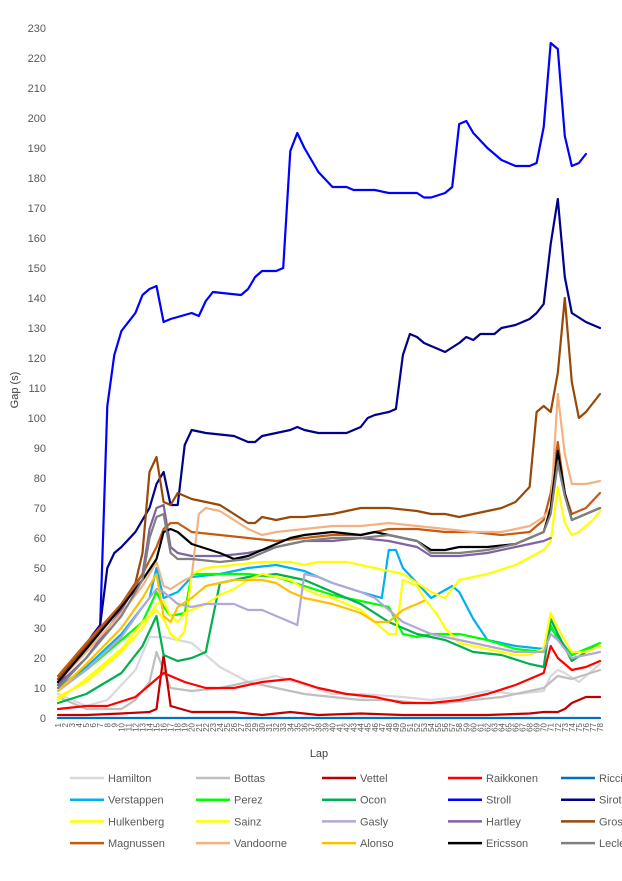  What do you see at coordinates (304, 726) in the screenshot?
I see `x-tick-label: 36` at bounding box center [304, 726].